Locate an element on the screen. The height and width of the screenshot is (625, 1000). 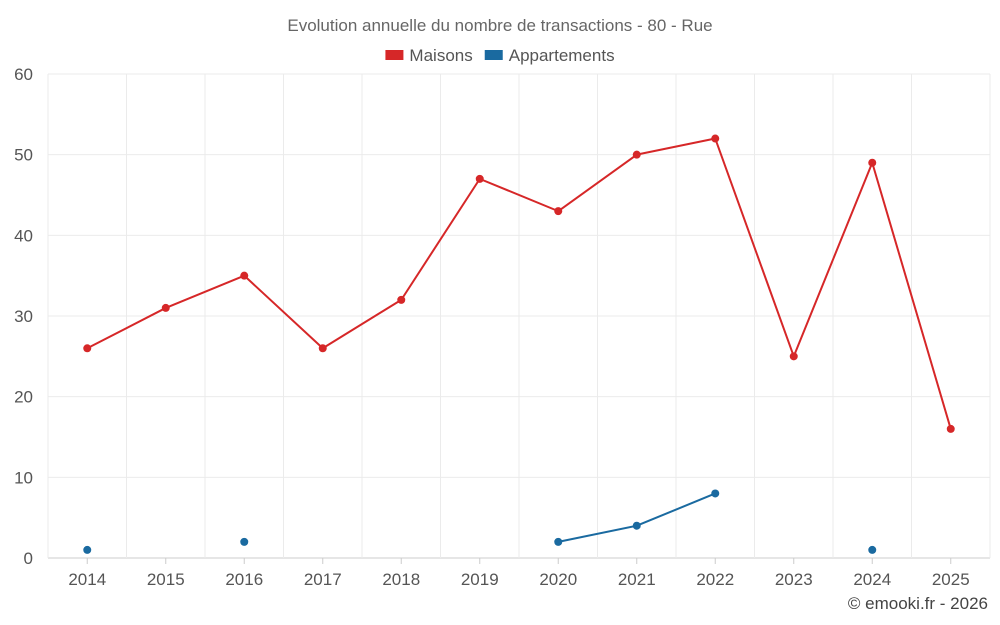
x-tick-label: 2014 is located at coordinates (87, 579).